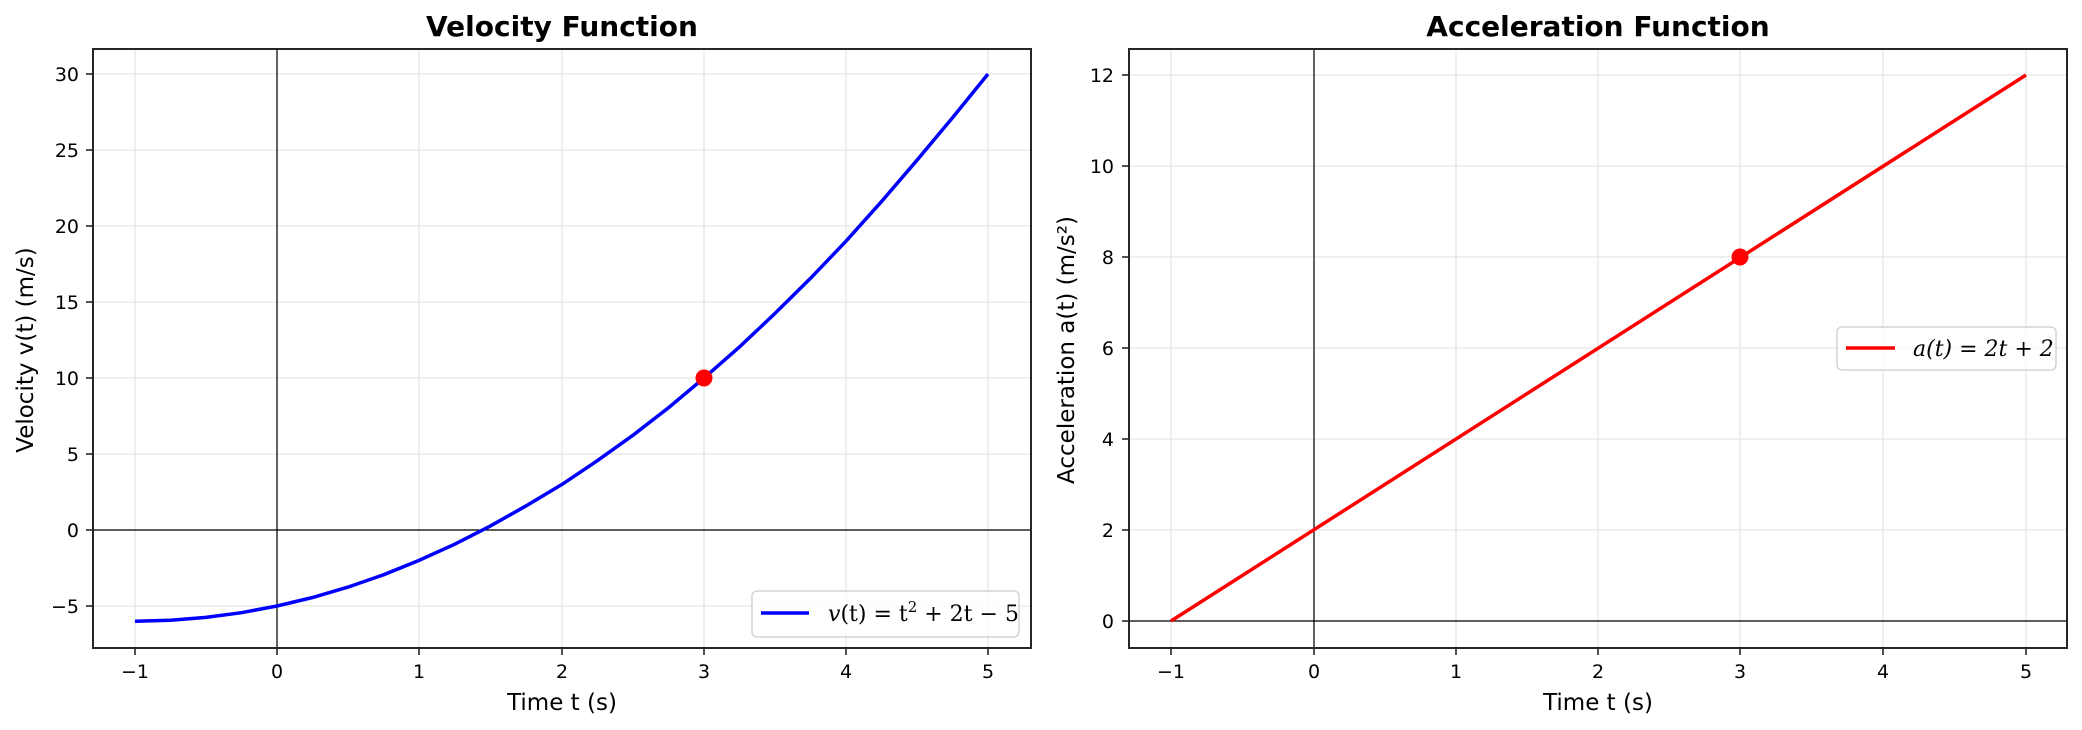  What do you see at coordinates (923, 612) in the screenshot?
I see `velocity-legend-label: v(t) = t2 + 2t − 5` at bounding box center [923, 612].